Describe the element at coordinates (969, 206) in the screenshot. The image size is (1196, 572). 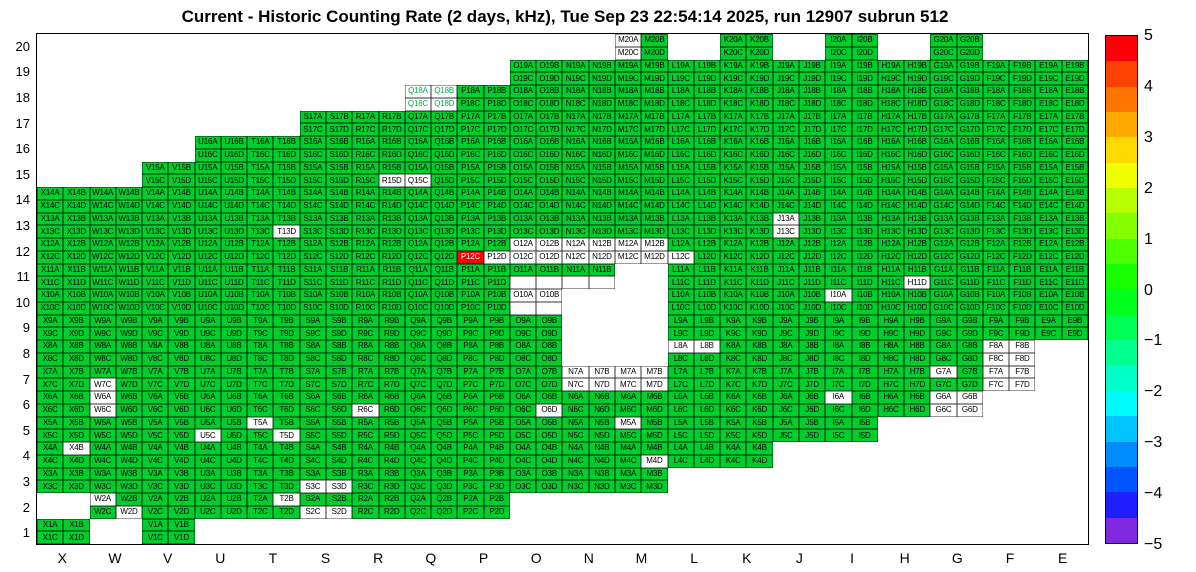
I see `channel-G14D: G14D` at that location.